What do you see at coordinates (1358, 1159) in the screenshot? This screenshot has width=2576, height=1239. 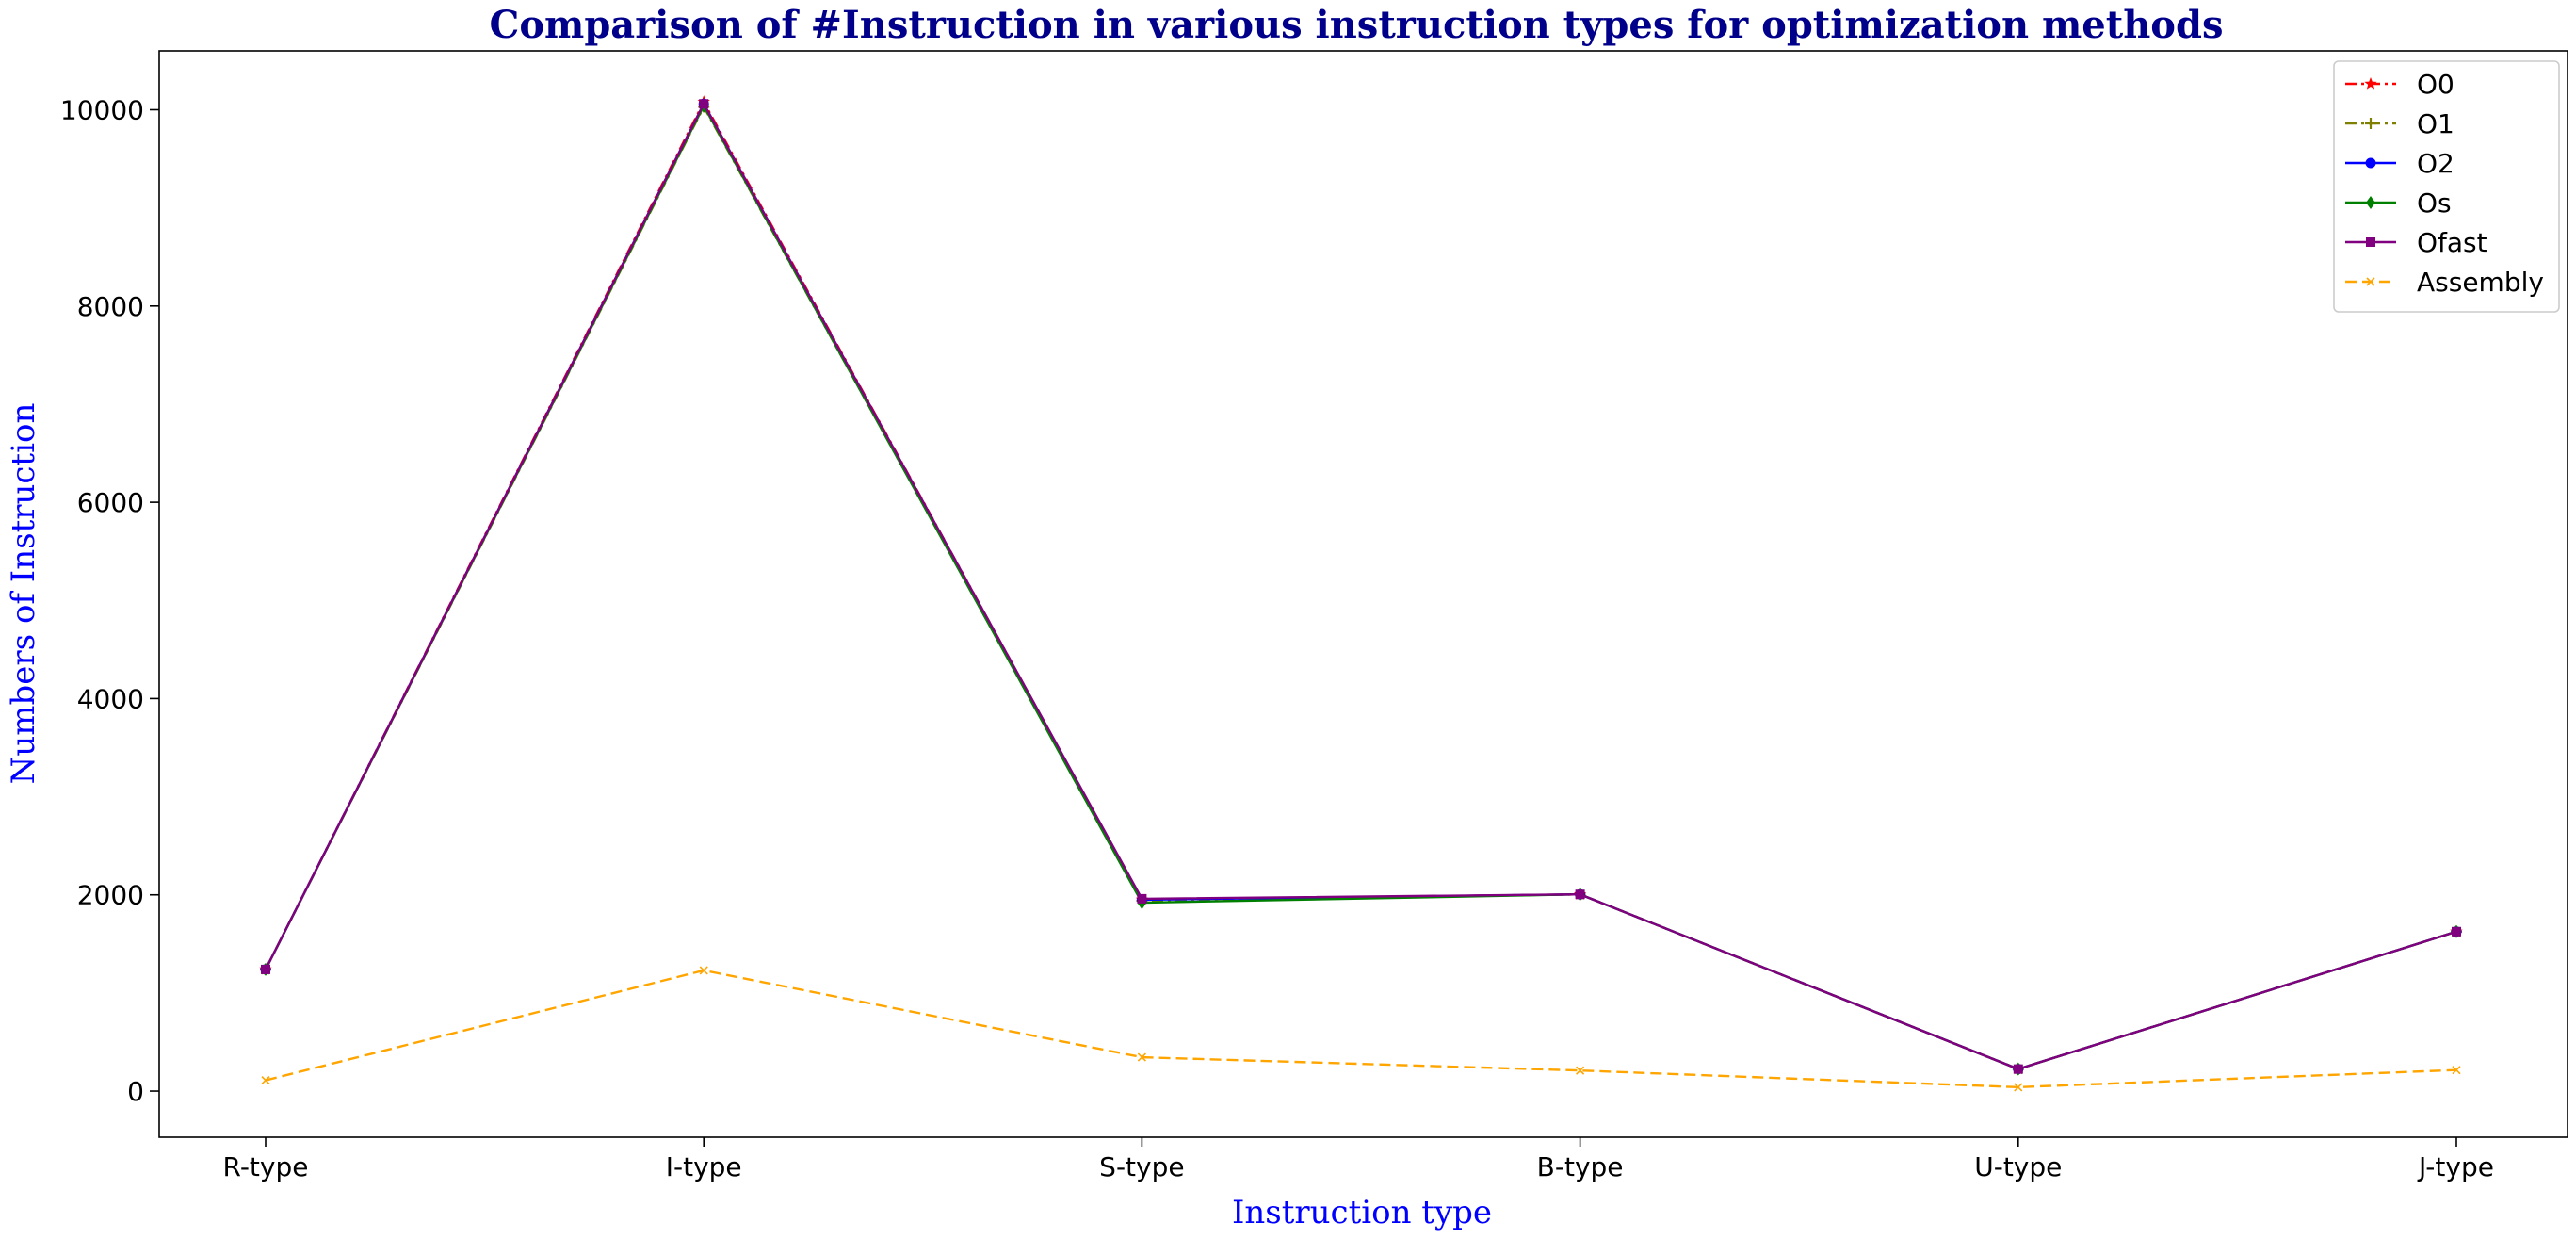 I see `x-axis-ticks: R-type I-type S-type B-type U-type J-type` at bounding box center [1358, 1159].